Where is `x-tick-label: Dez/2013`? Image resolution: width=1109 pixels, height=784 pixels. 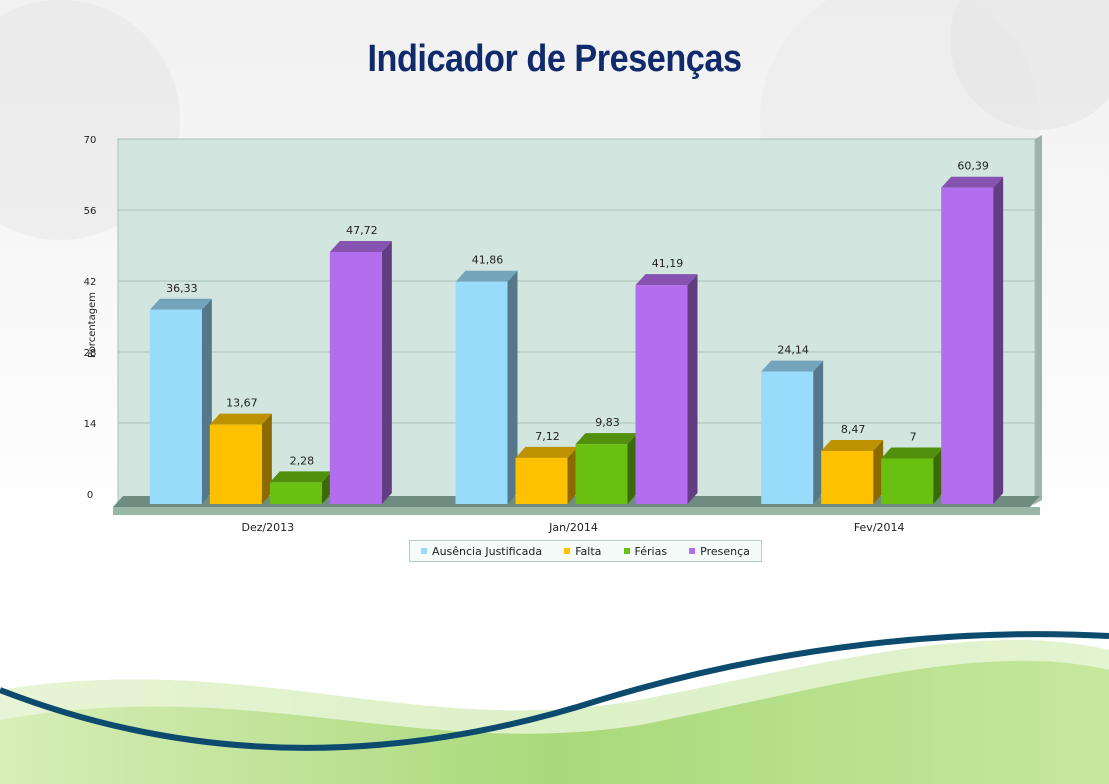
x-tick-label: Dez/2013 is located at coordinates (267, 527).